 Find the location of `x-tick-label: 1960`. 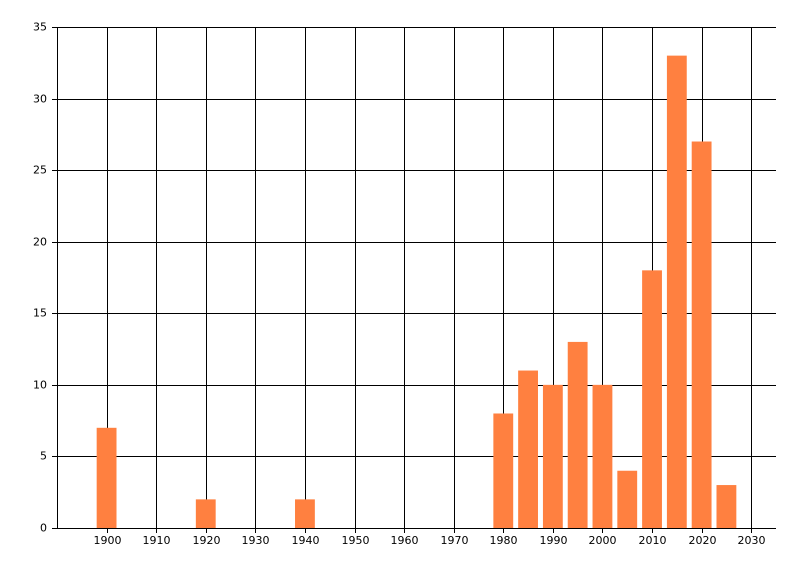

x-tick-label: 1960 is located at coordinates (405, 540).